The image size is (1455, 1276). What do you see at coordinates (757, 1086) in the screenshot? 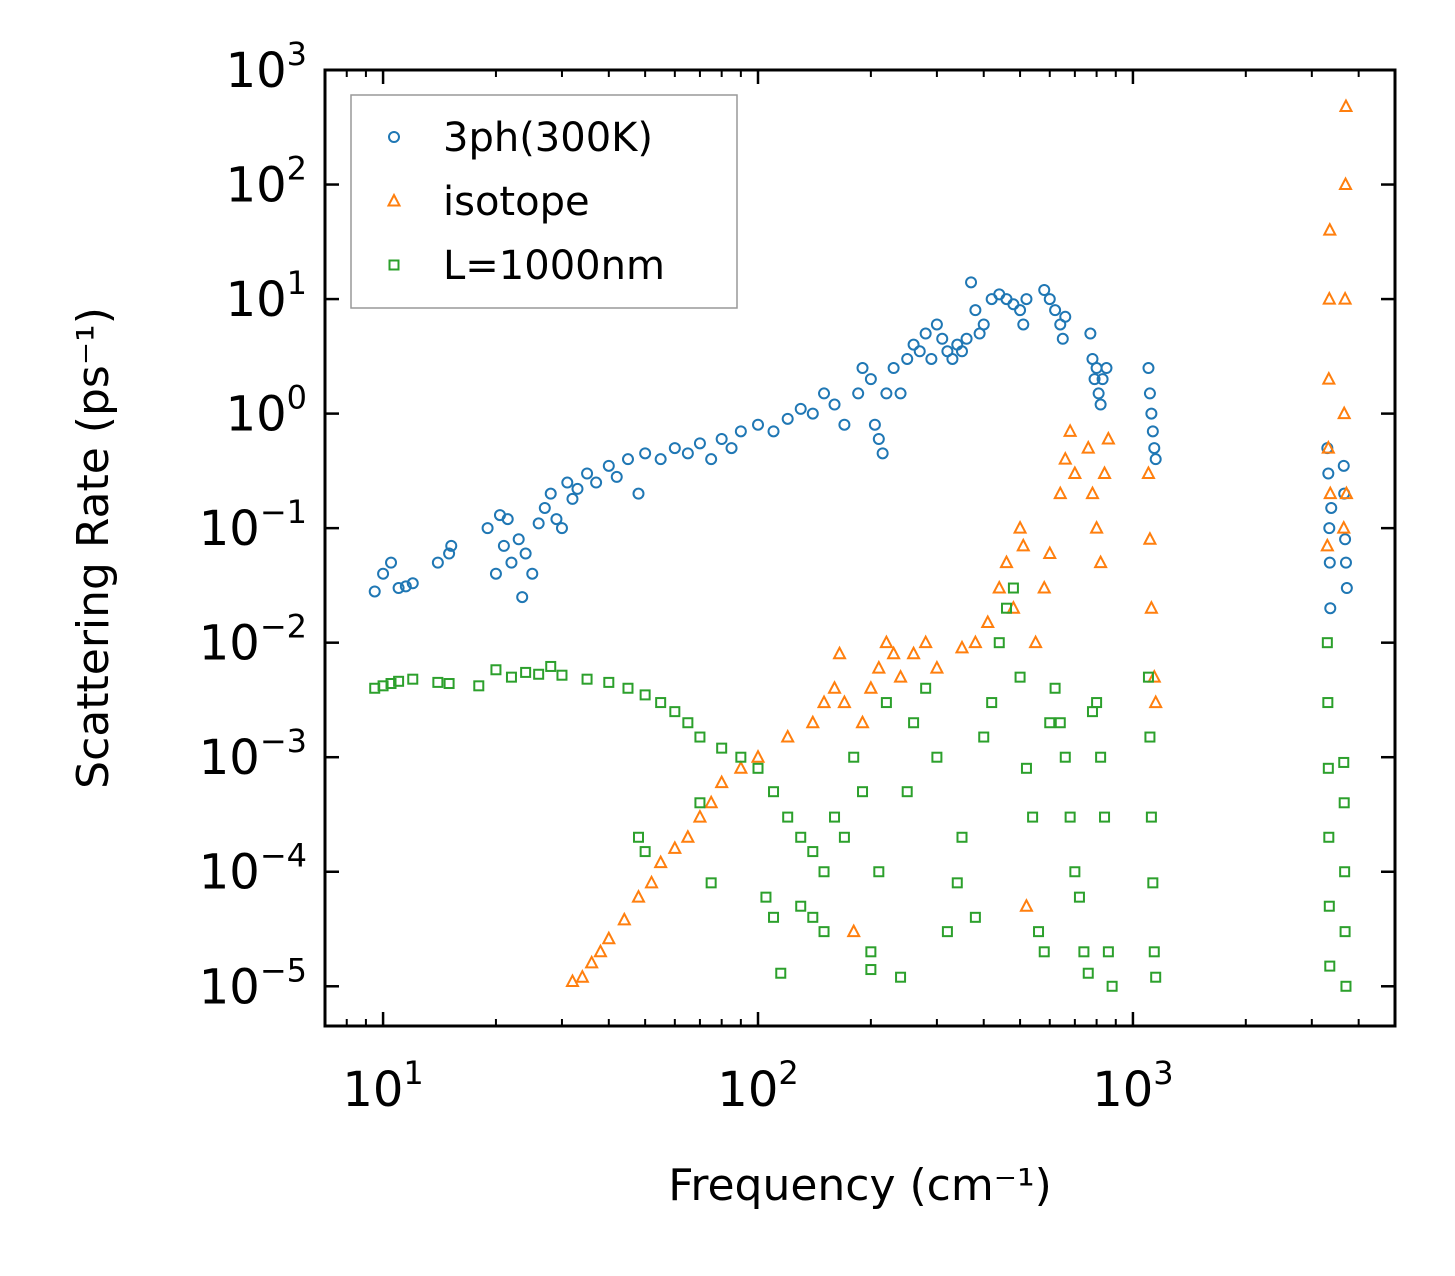
I see `x-tick-label: 10²` at bounding box center [757, 1086].